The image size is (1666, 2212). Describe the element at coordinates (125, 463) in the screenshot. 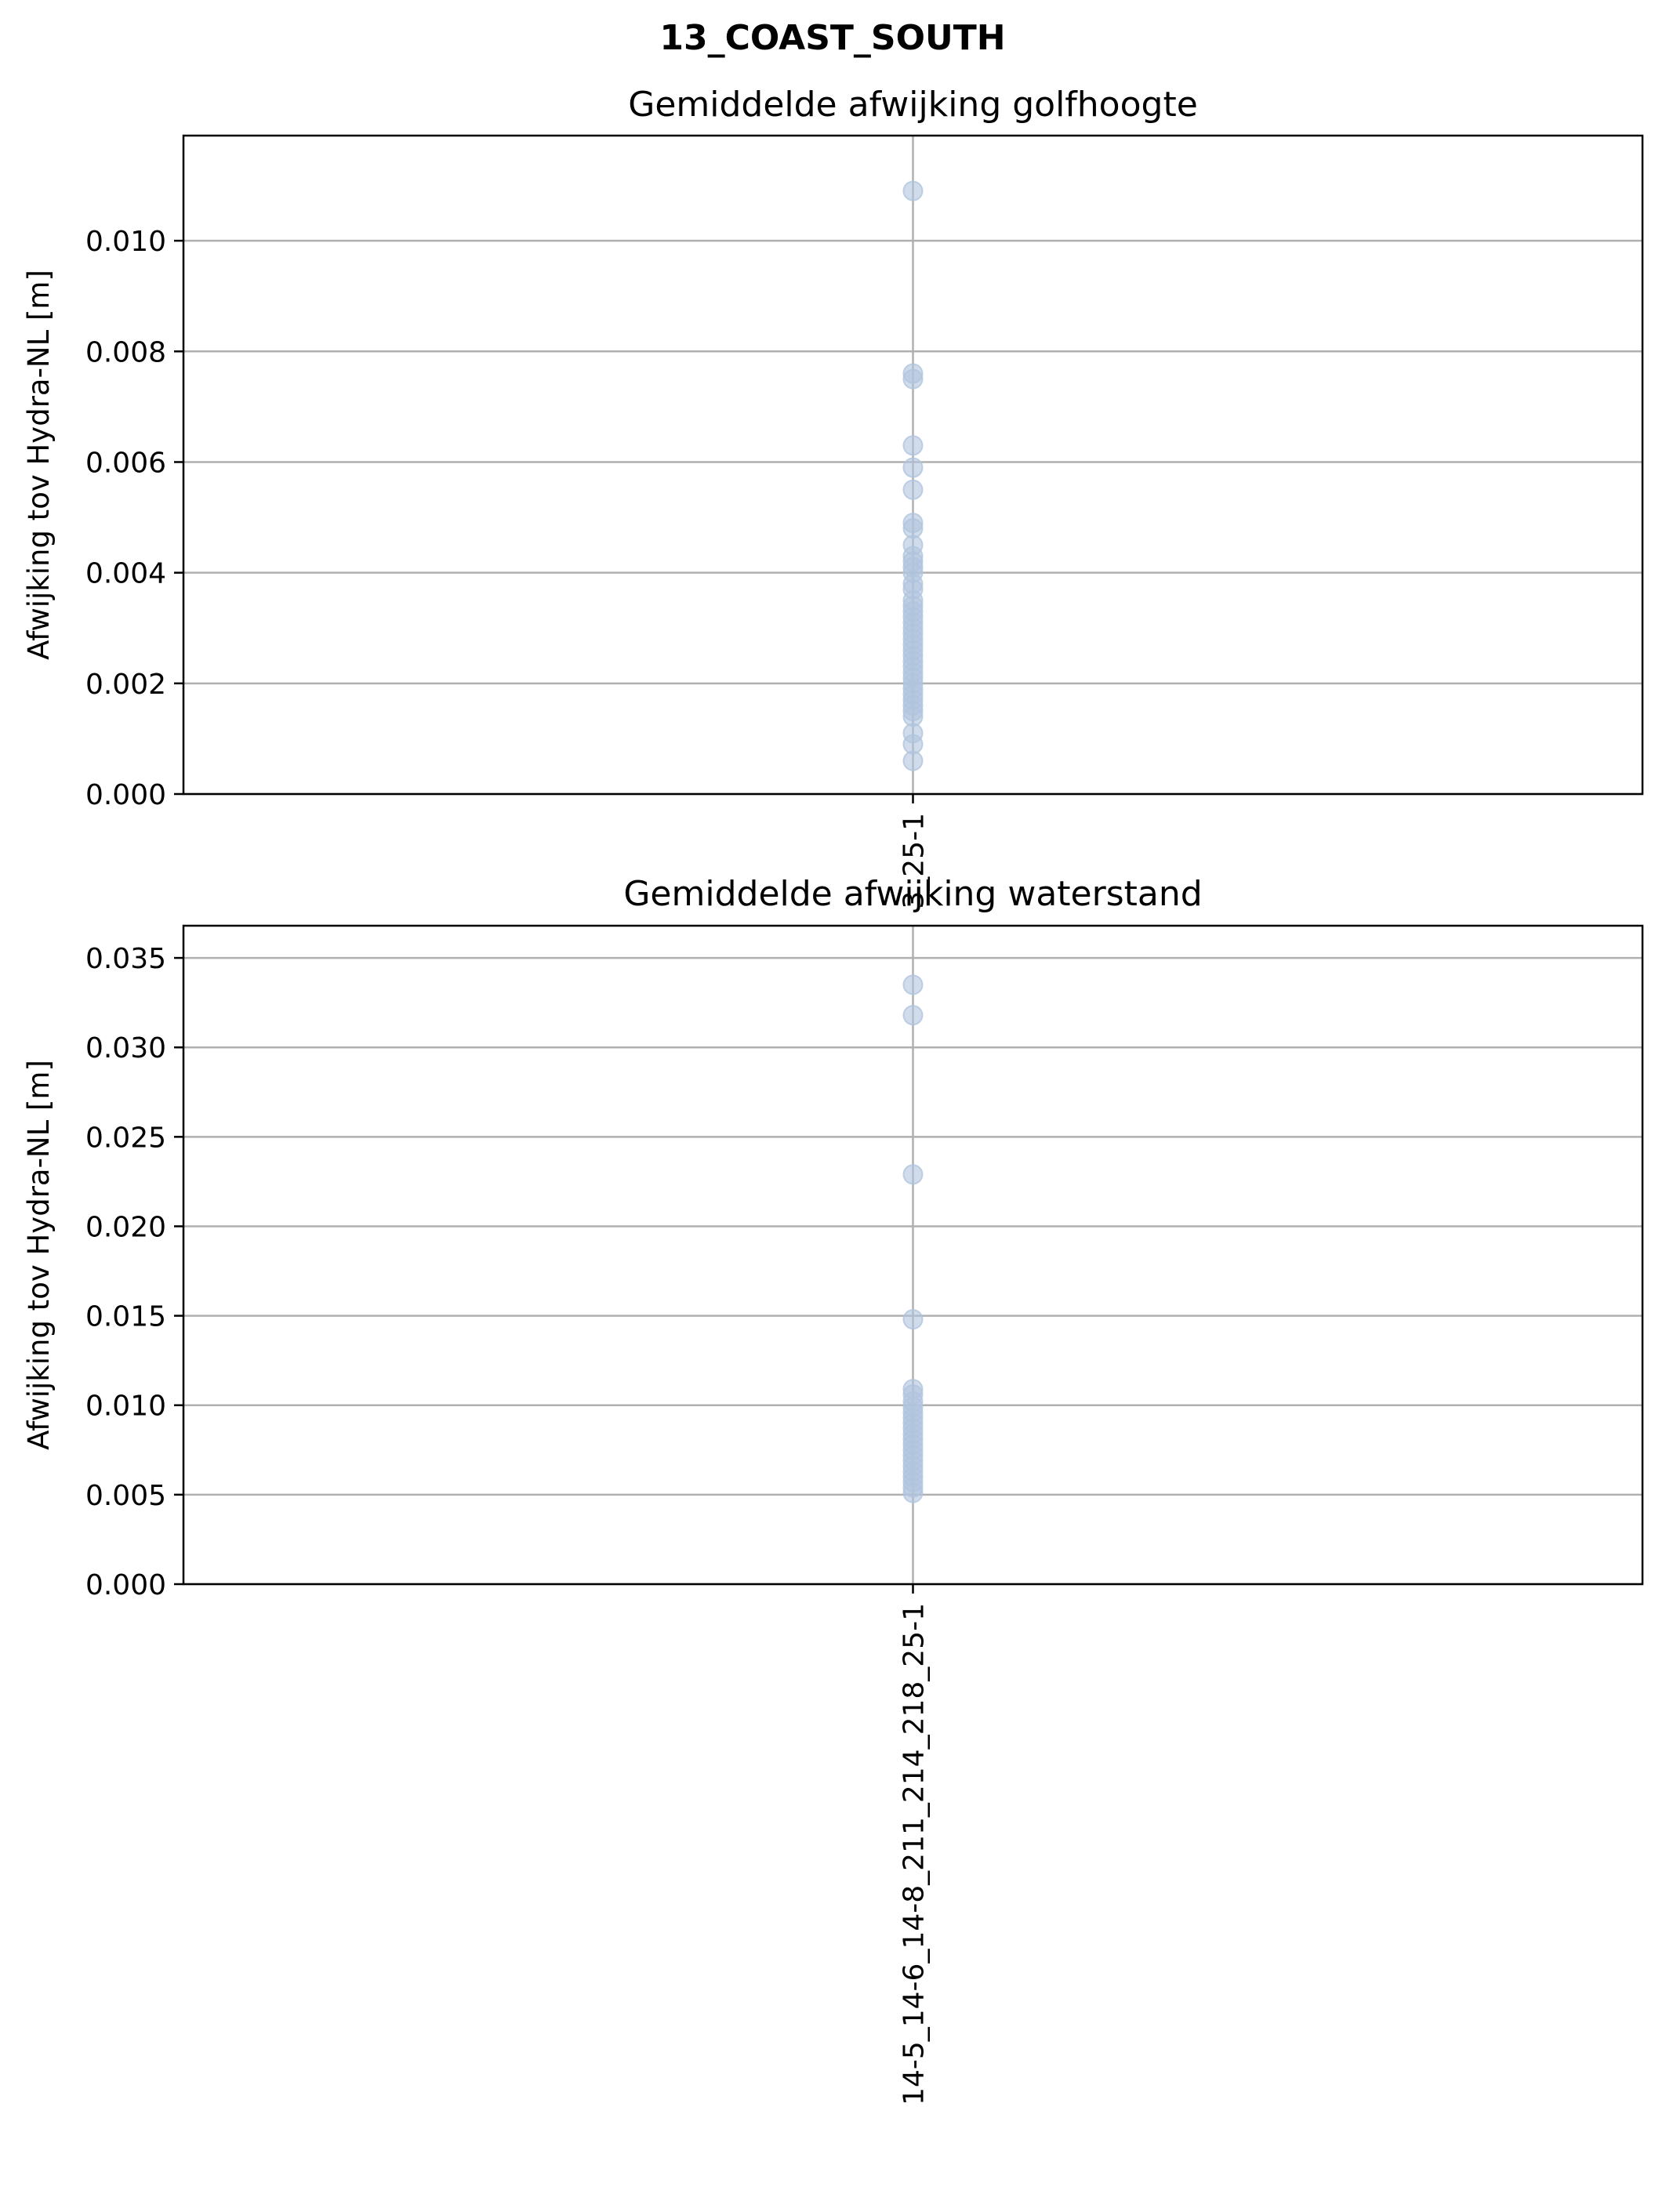

I see `y-tick-label: 0.006` at that location.